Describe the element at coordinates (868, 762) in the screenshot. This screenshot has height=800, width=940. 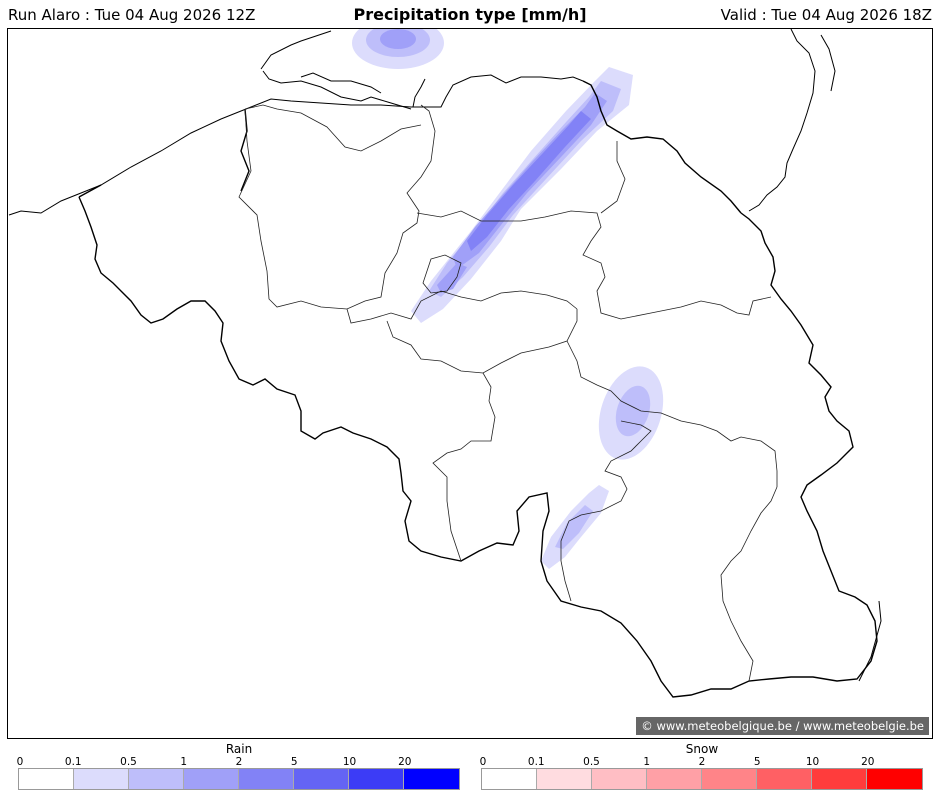
I see `snow-legend-tick: 20` at that location.